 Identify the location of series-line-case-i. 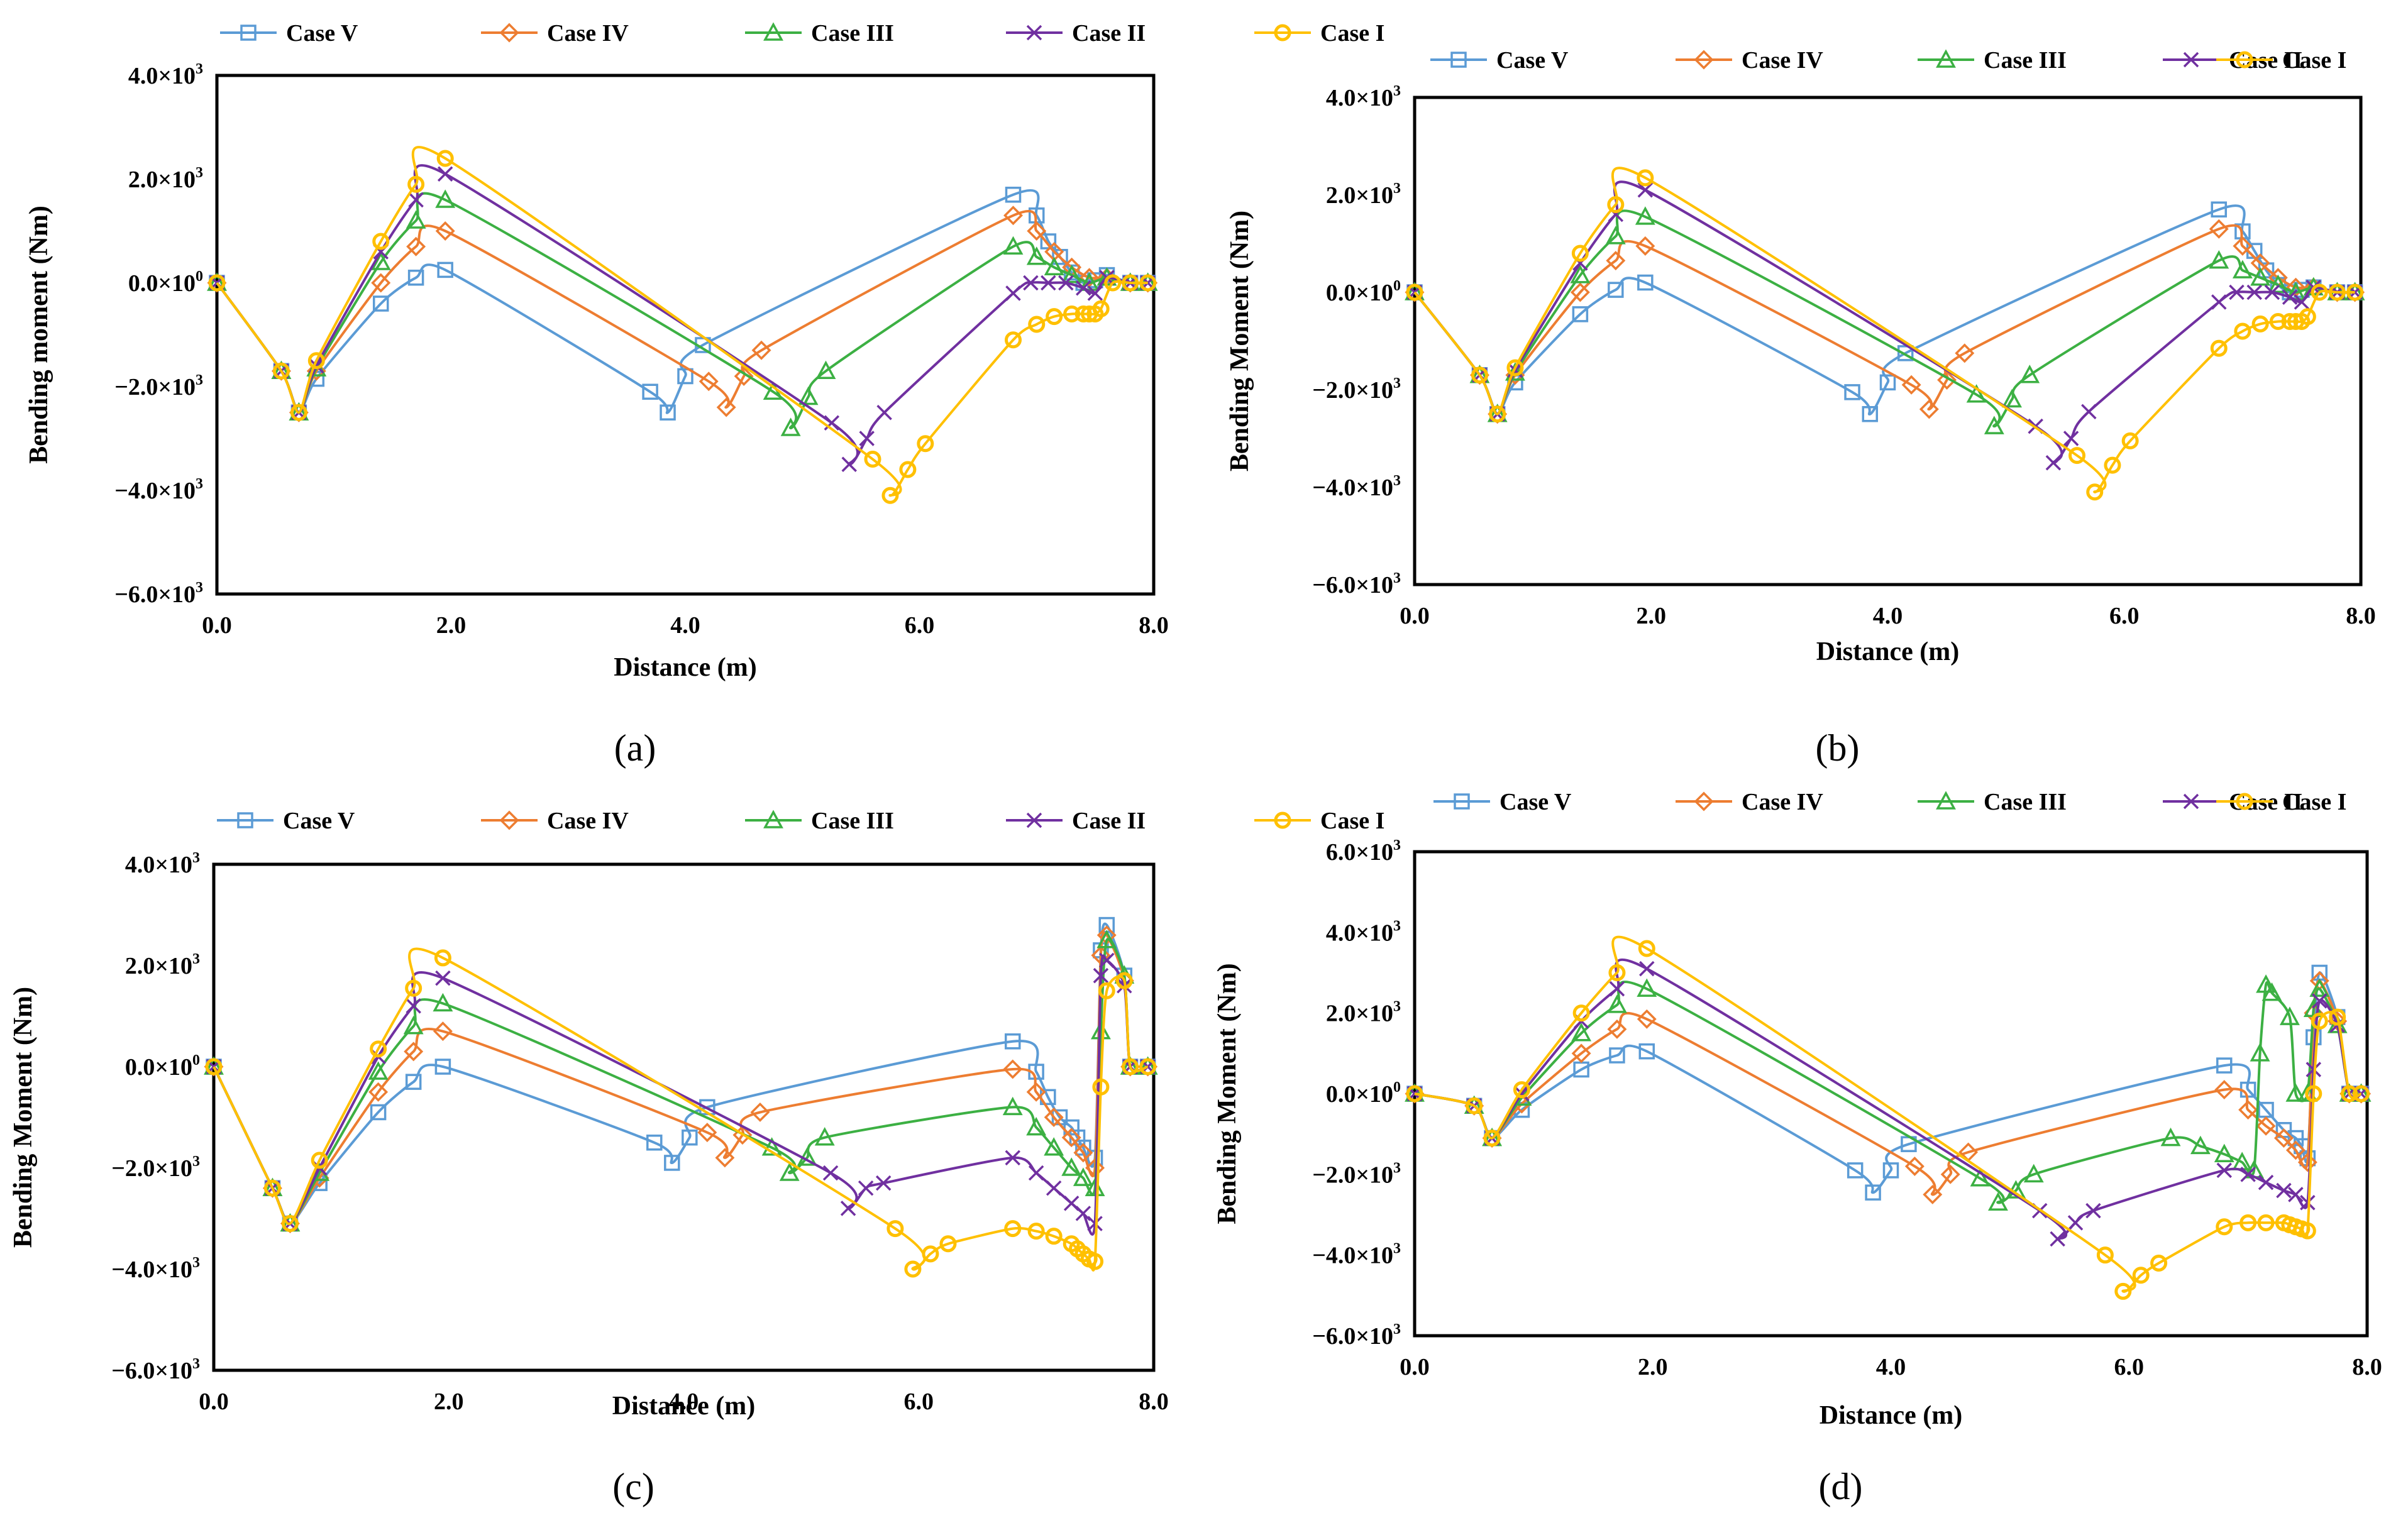
(682, 321).